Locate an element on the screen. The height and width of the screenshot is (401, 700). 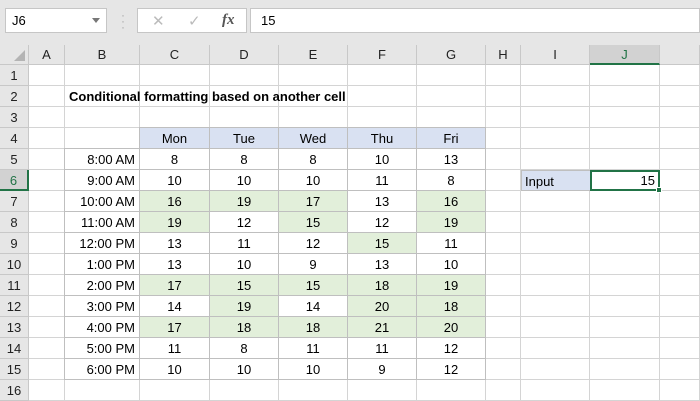
name-box: J6 is located at coordinates (56, 20).